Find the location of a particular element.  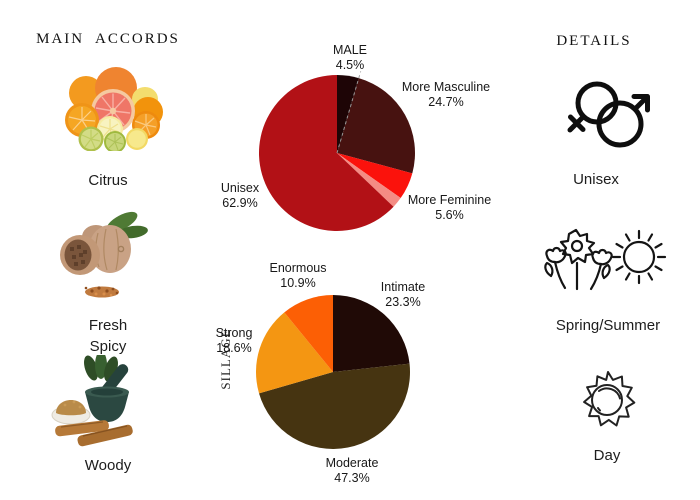

detail-label-day: Day is located at coordinates (607, 455).